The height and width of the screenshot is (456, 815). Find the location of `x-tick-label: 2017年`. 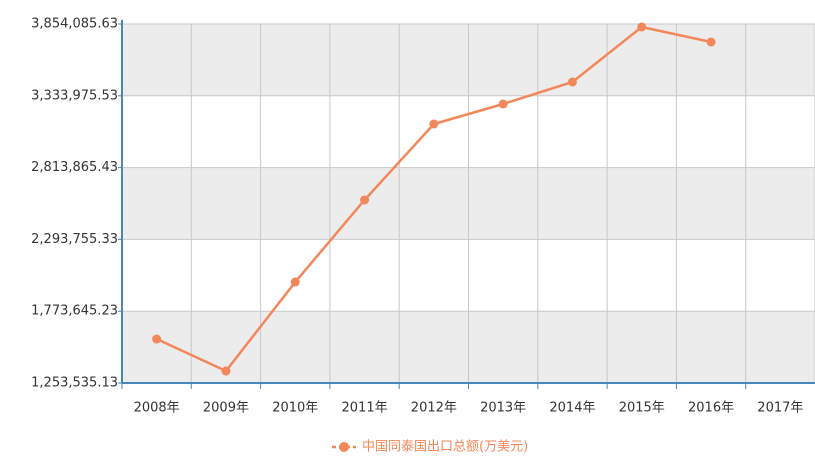

x-tick-label: 2017年 is located at coordinates (780, 408).